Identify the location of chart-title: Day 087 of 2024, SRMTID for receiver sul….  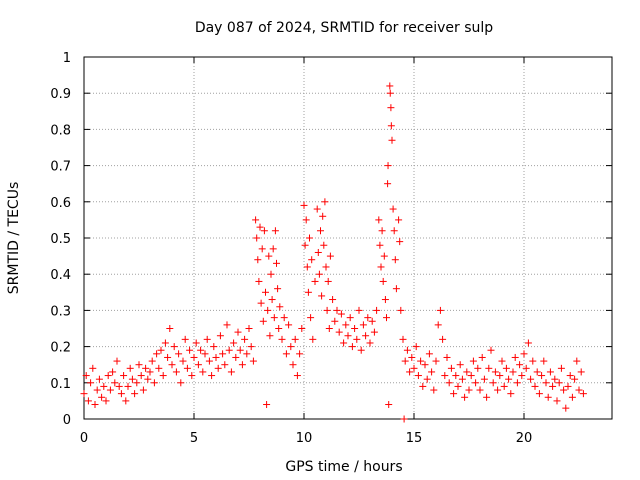
(344, 28).